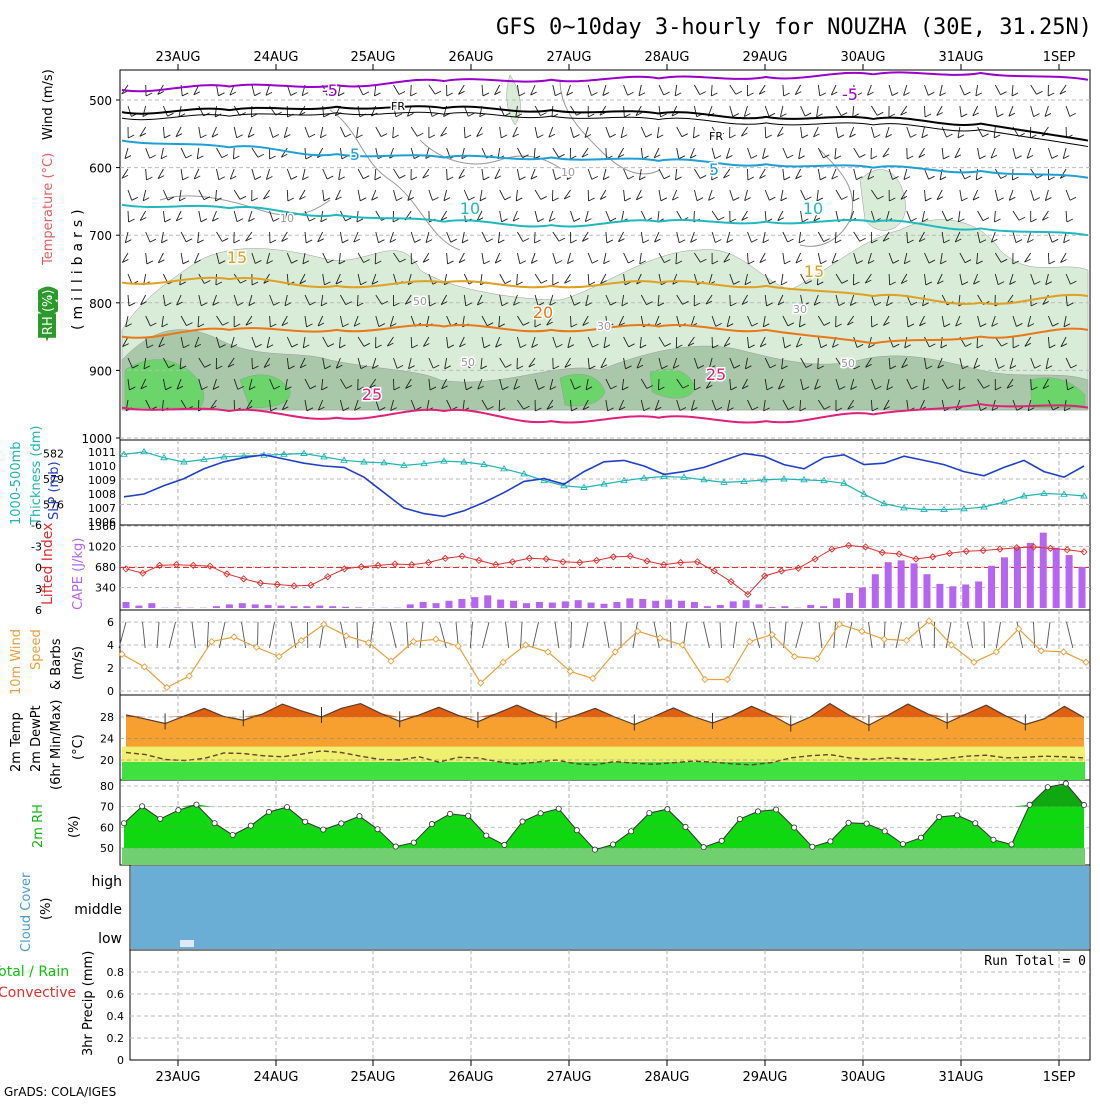 This screenshot has width=1100, height=1104. What do you see at coordinates (237, 257) in the screenshot?
I see `contour-label: 15` at bounding box center [237, 257].